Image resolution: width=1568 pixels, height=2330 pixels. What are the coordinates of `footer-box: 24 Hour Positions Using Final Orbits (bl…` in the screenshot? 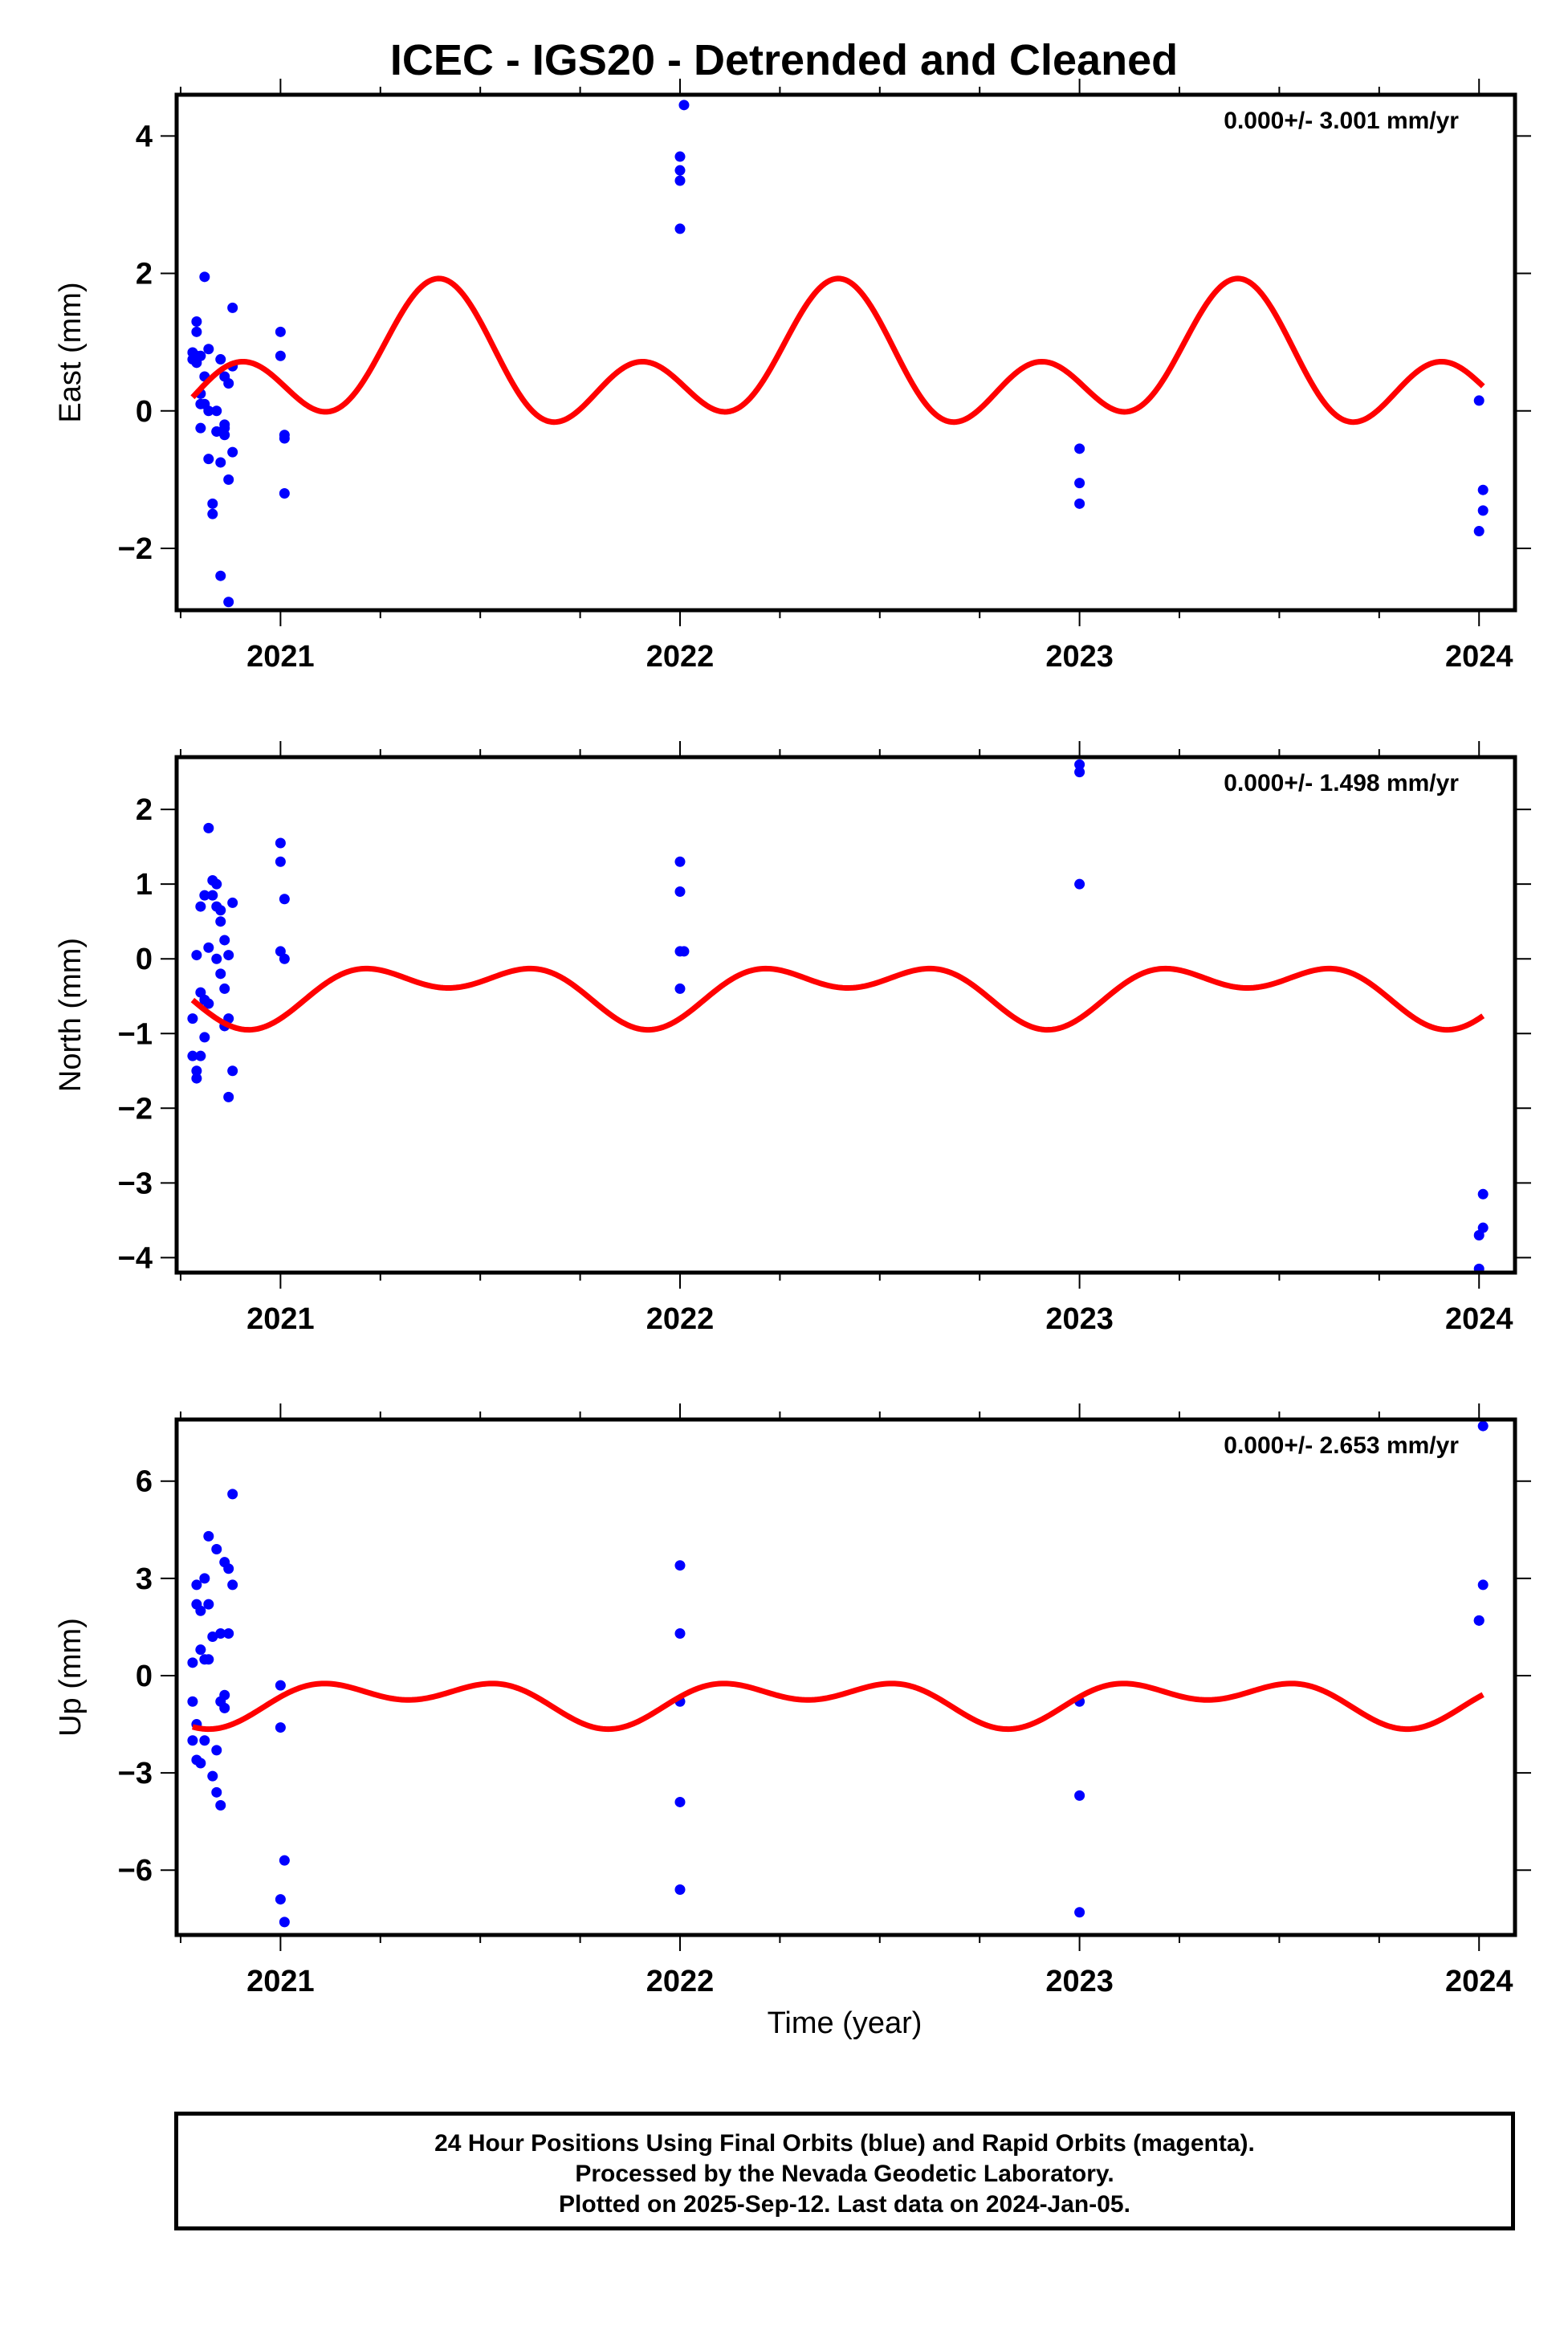 It's located at (844, 2171).